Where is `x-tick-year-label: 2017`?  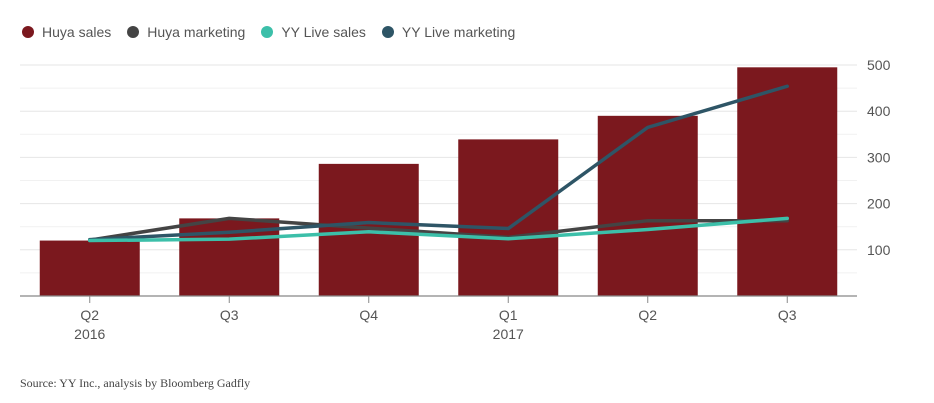
x-tick-year-label: 2017 is located at coordinates (508, 334).